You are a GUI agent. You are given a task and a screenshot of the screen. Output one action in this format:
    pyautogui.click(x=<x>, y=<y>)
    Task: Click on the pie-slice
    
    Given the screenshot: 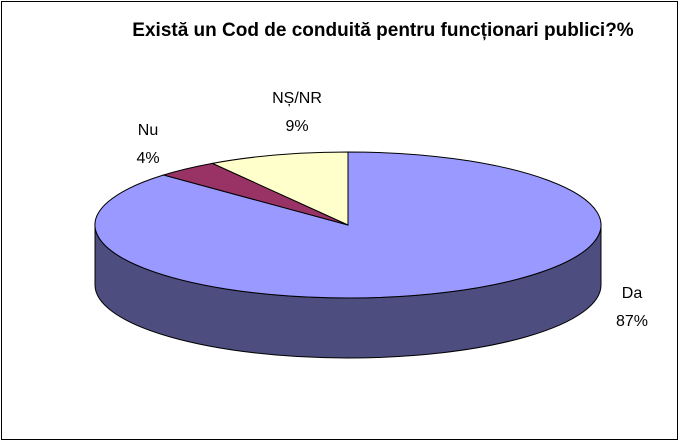 What is the action you would take?
    pyautogui.click(x=279, y=188)
    